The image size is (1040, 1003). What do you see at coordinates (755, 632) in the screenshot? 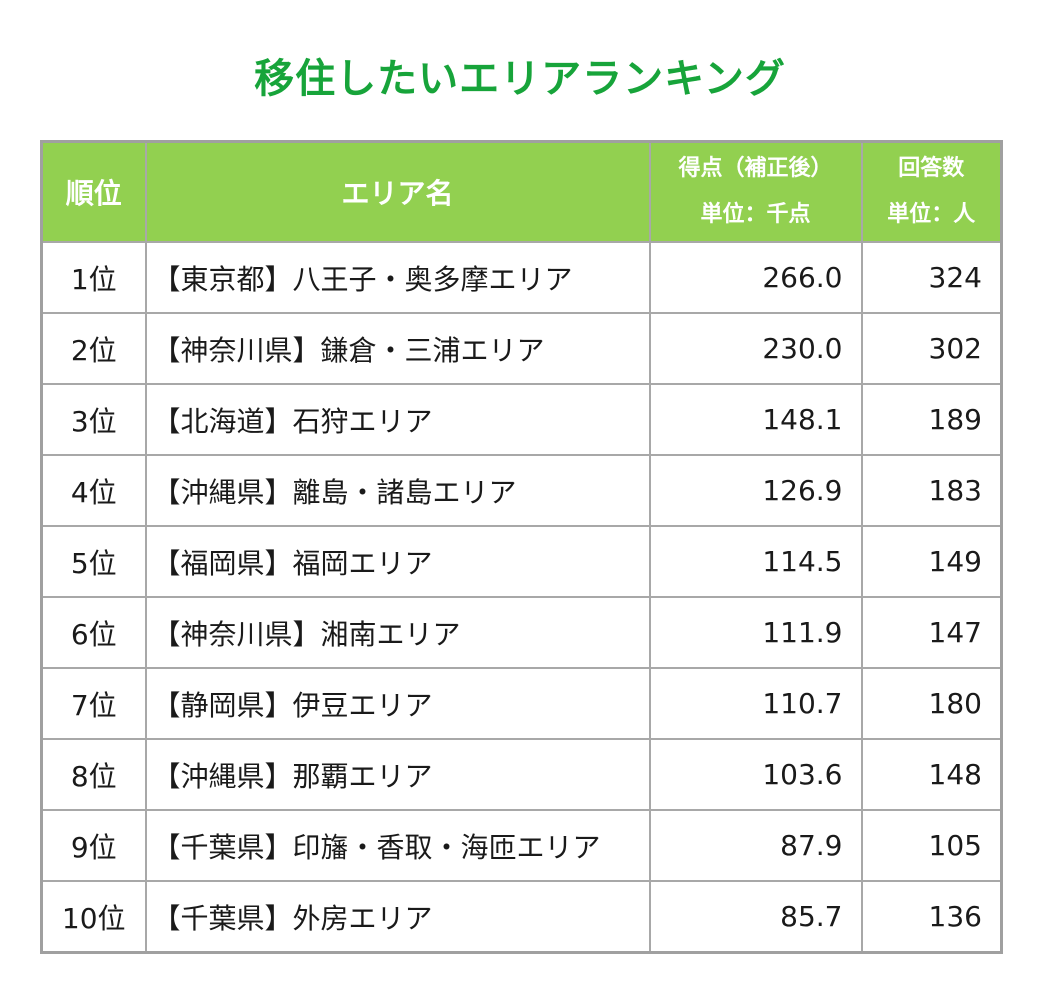
I see `score-cell: 111.9` at bounding box center [755, 632].